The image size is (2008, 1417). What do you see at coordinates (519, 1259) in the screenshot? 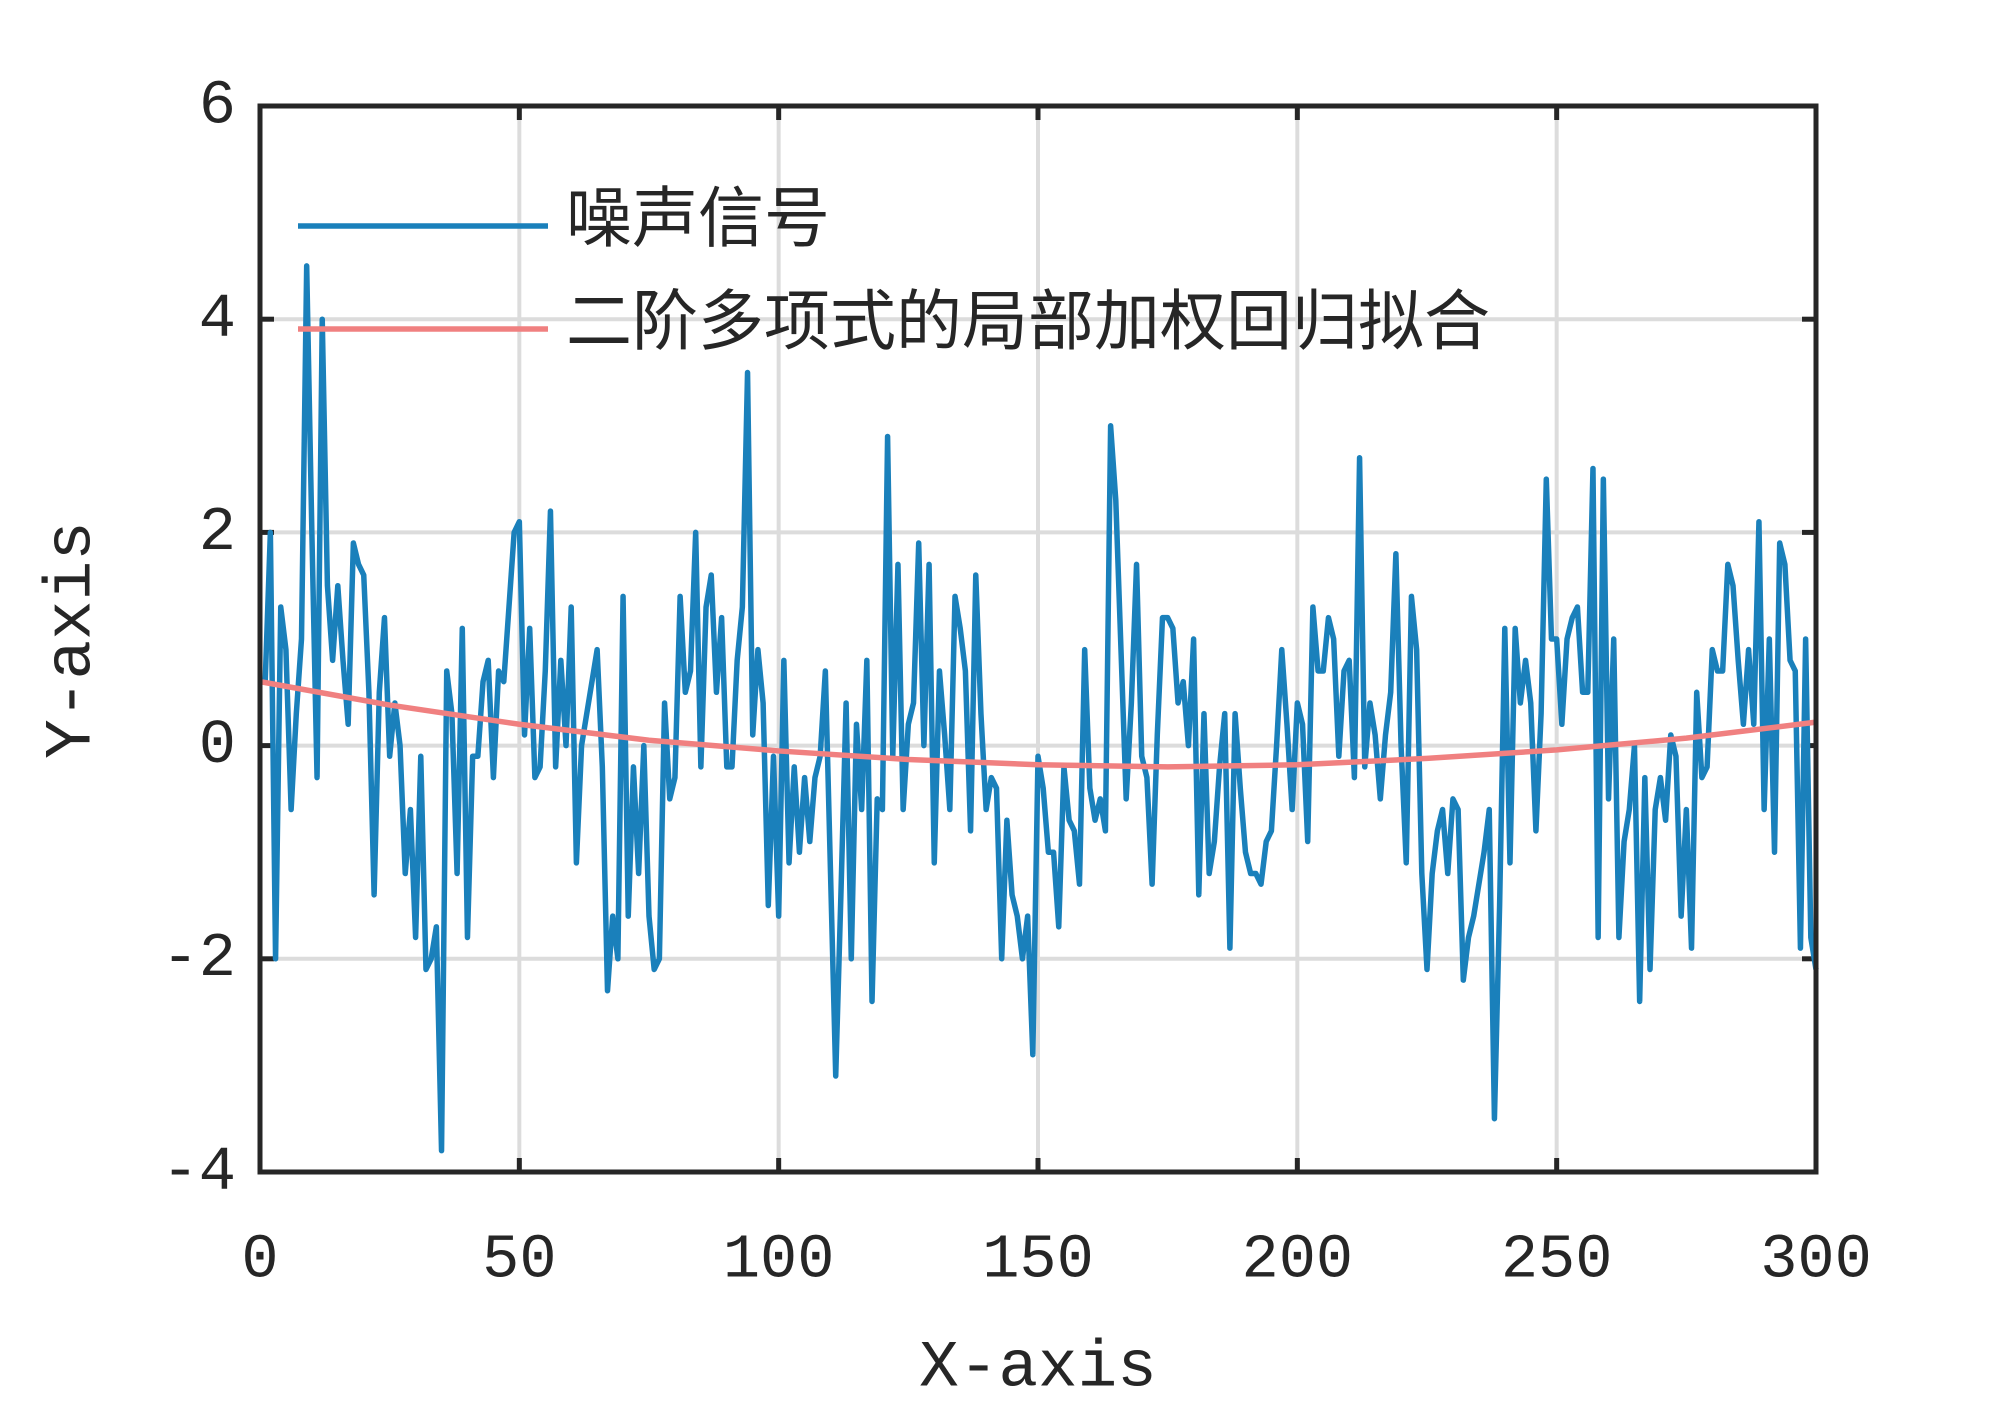
I see `x-tick-label: 50` at bounding box center [519, 1259].